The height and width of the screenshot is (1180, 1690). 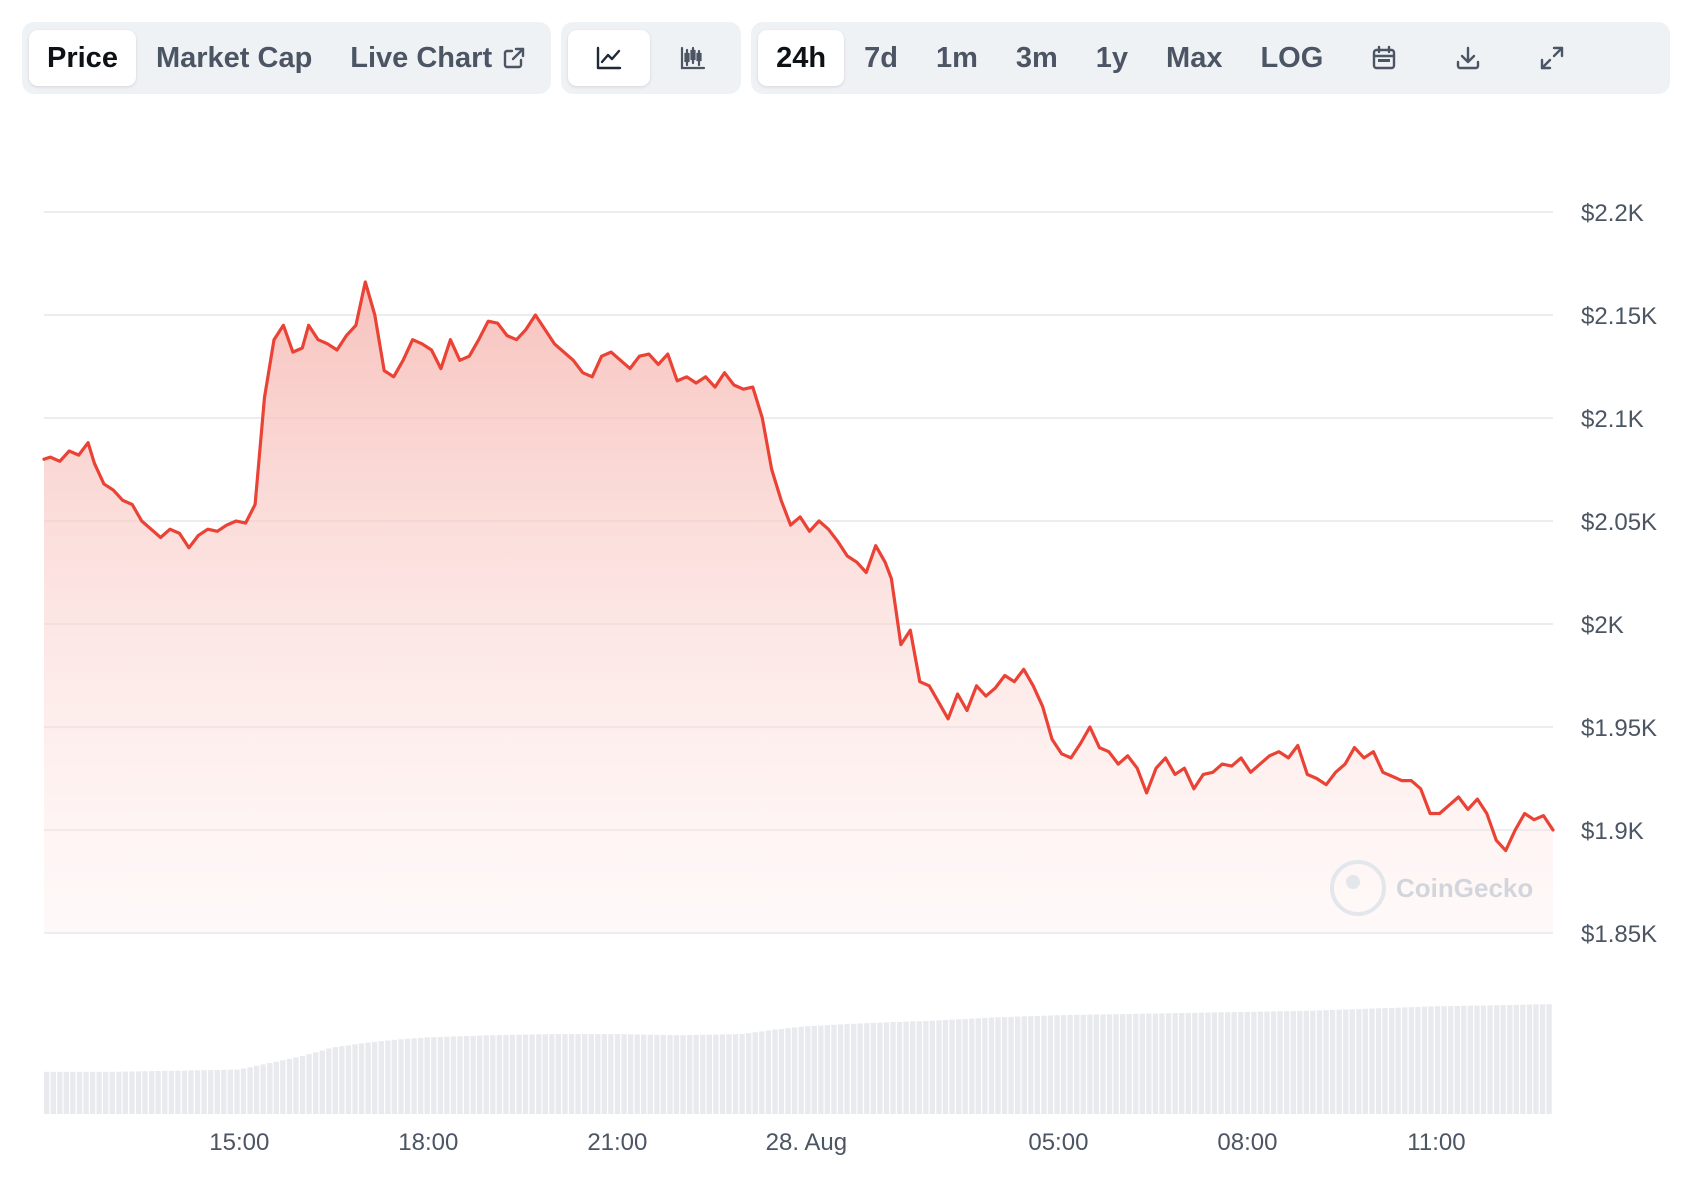 I want to click on range-max: Max, so click(x=1194, y=58).